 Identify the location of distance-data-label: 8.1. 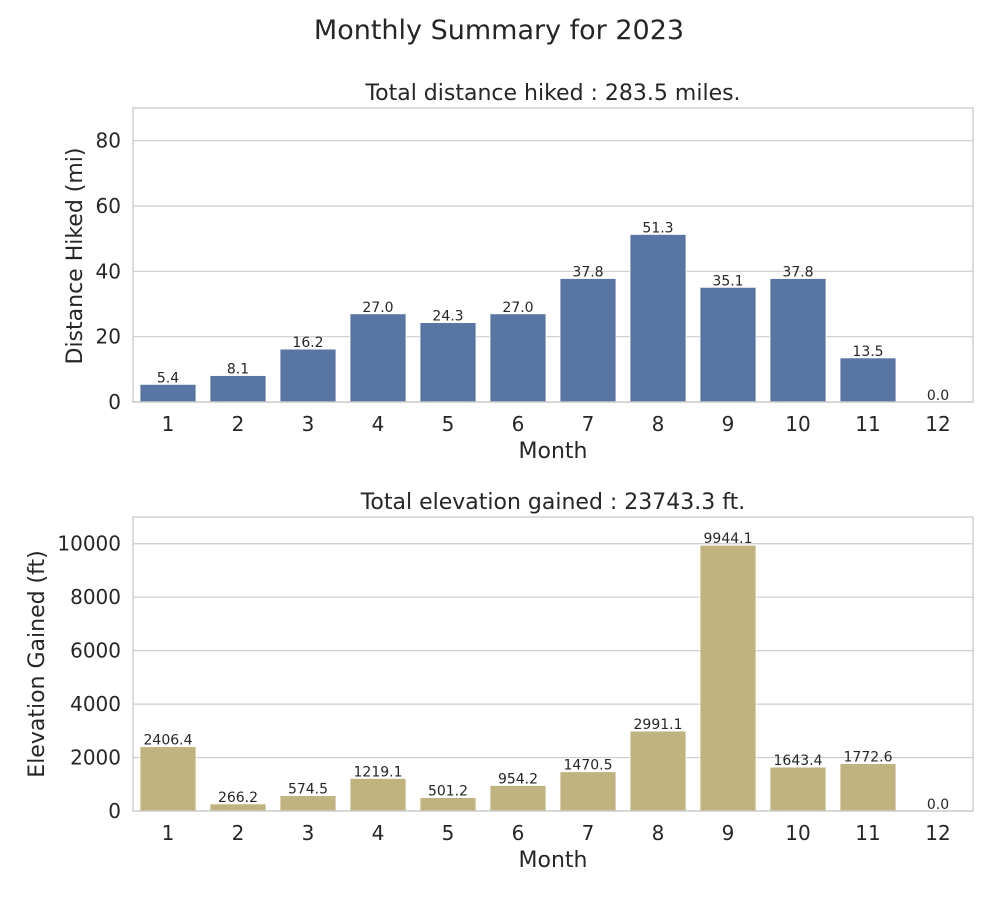
(238, 370).